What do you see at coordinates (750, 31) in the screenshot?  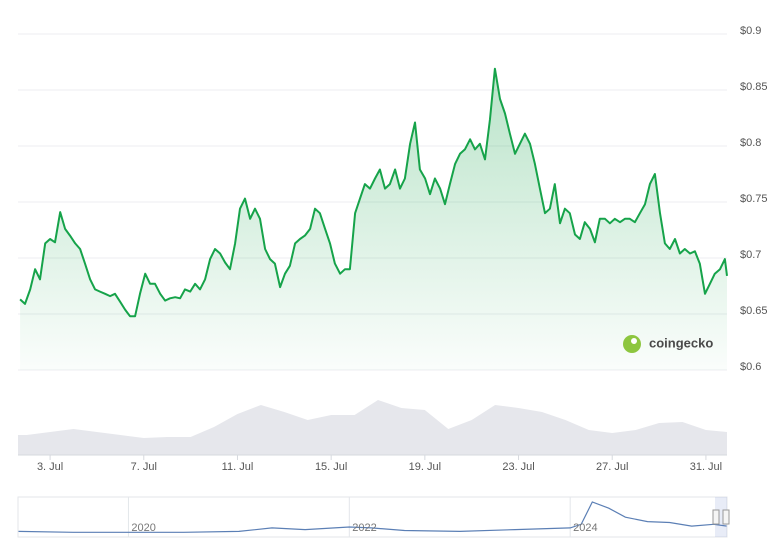 I see `y-tick-label: $0.9` at bounding box center [750, 31].